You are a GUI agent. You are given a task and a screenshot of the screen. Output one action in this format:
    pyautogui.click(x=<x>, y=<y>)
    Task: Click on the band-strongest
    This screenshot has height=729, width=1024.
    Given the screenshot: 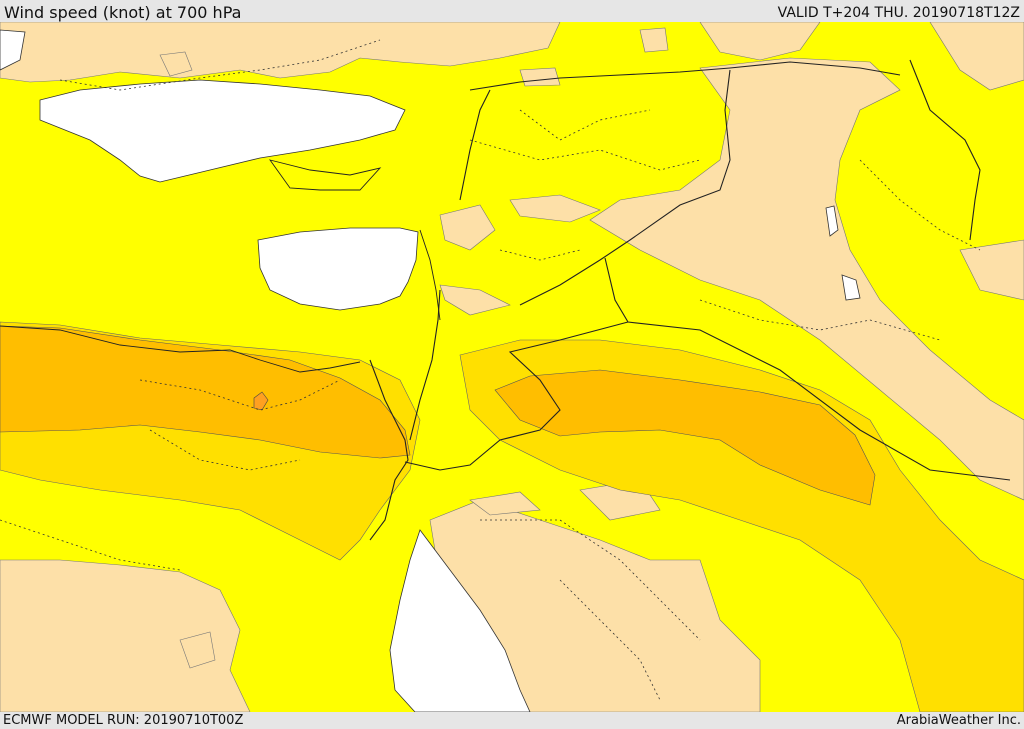 What is the action you would take?
    pyautogui.click(x=261, y=401)
    